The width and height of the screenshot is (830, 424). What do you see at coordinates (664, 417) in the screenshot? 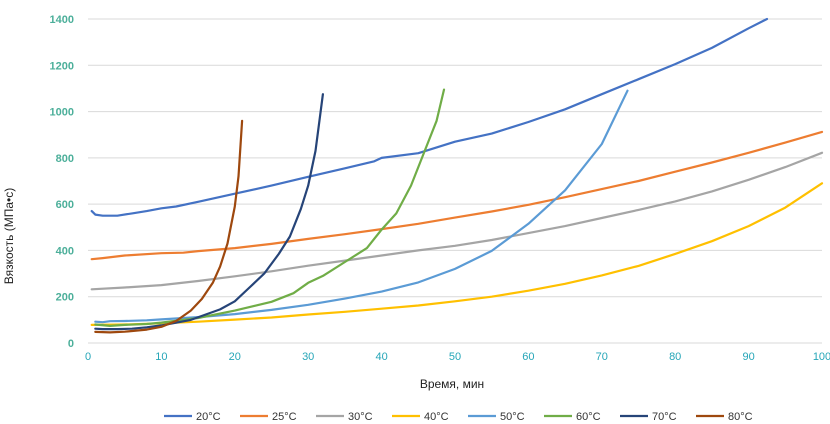
I see `legend-label: 70°C` at bounding box center [664, 417].